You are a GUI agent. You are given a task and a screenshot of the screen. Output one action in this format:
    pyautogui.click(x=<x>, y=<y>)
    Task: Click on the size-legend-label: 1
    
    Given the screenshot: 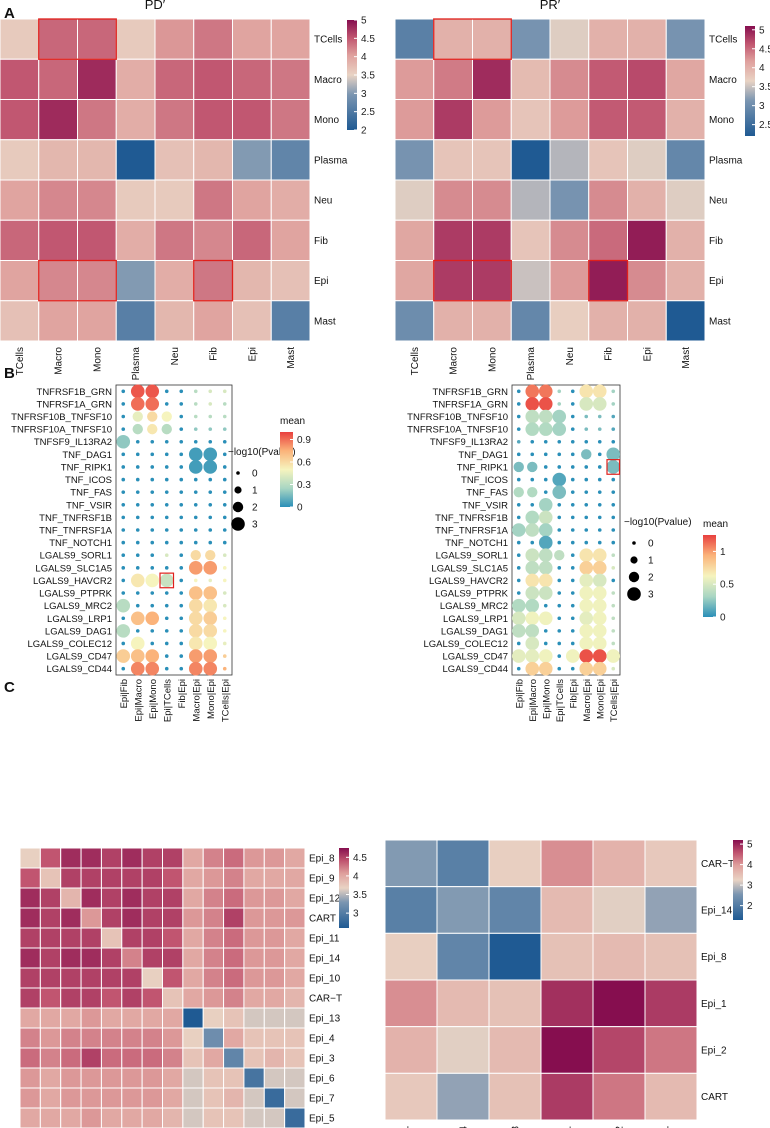 What is the action you would take?
    pyautogui.click(x=651, y=561)
    